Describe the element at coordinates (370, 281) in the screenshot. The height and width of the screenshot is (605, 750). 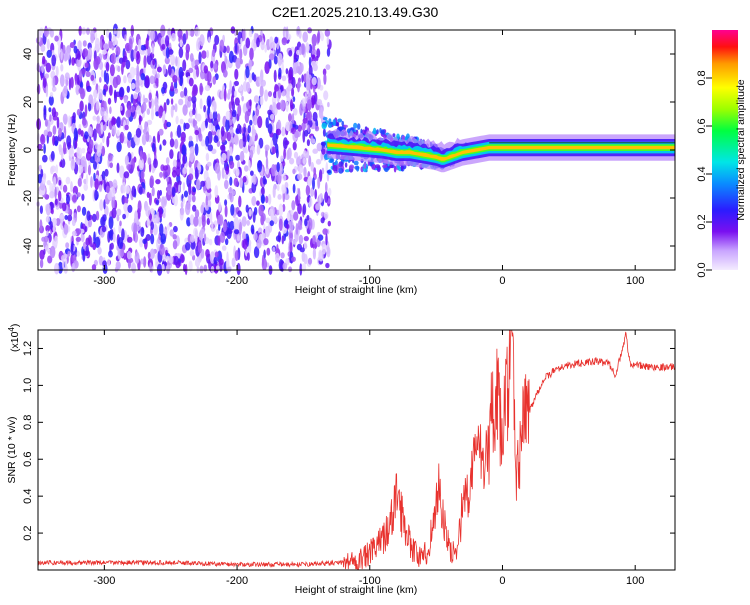
I see `x-tick-label: -100` at that location.